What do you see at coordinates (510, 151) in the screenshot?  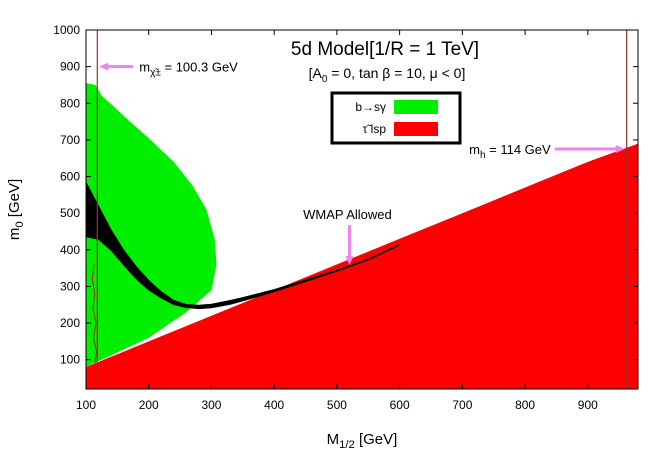 I see `higgs-limit-label: mh = 114 GeV` at bounding box center [510, 151].